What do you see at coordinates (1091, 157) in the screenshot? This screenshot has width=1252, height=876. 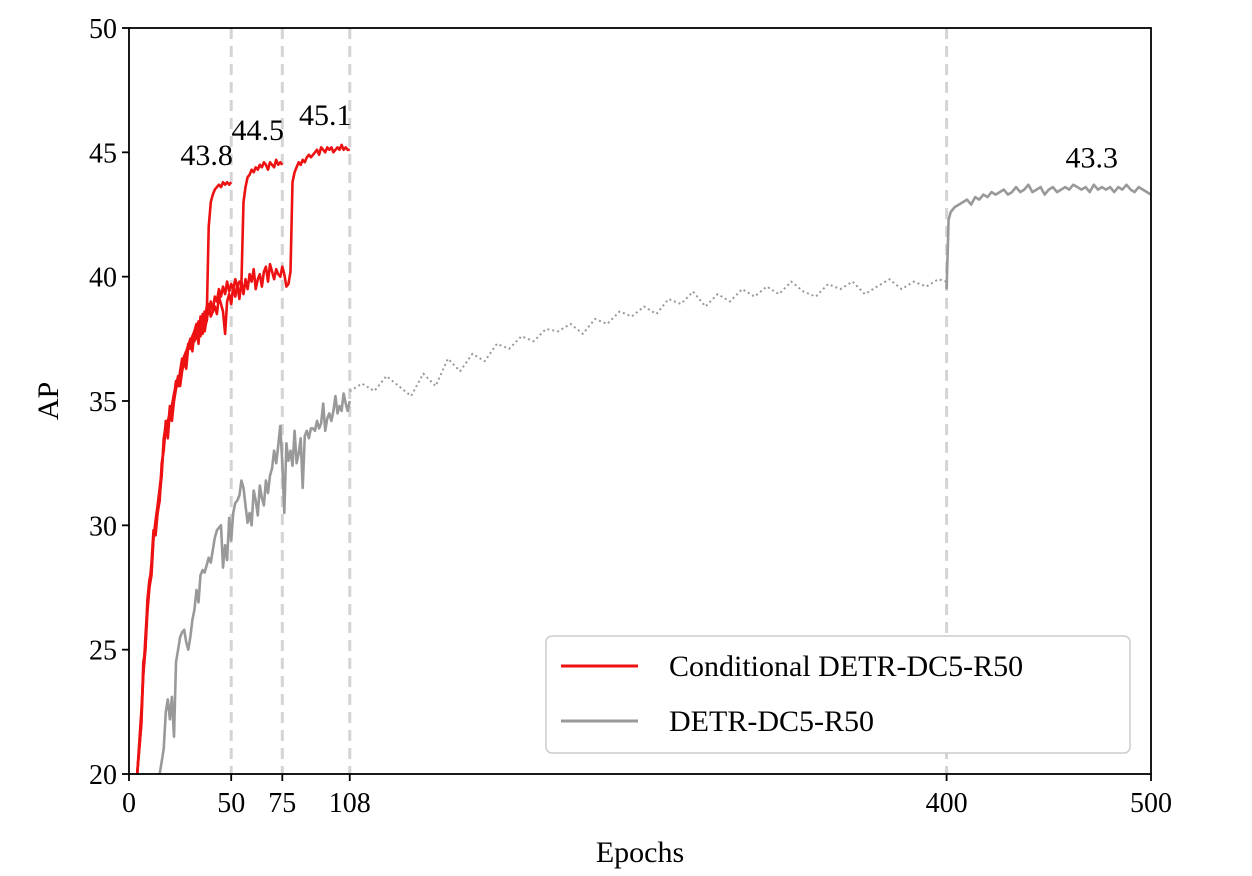 I see `annotation-label: 43.3` at bounding box center [1091, 157].